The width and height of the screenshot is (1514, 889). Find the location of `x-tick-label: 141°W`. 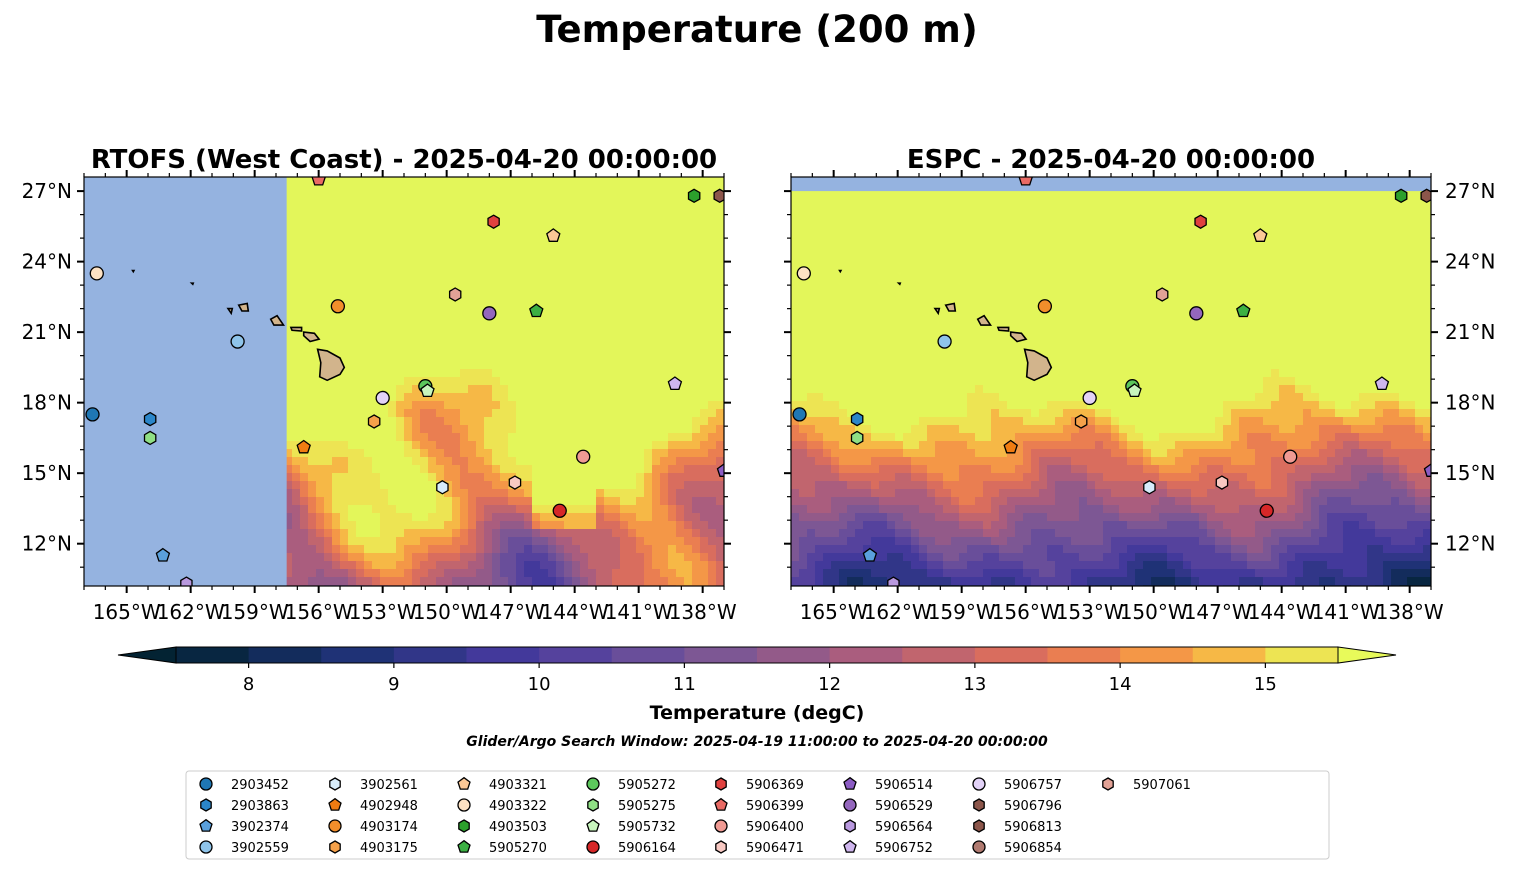

x-tick-label: 141°W is located at coordinates (639, 612).